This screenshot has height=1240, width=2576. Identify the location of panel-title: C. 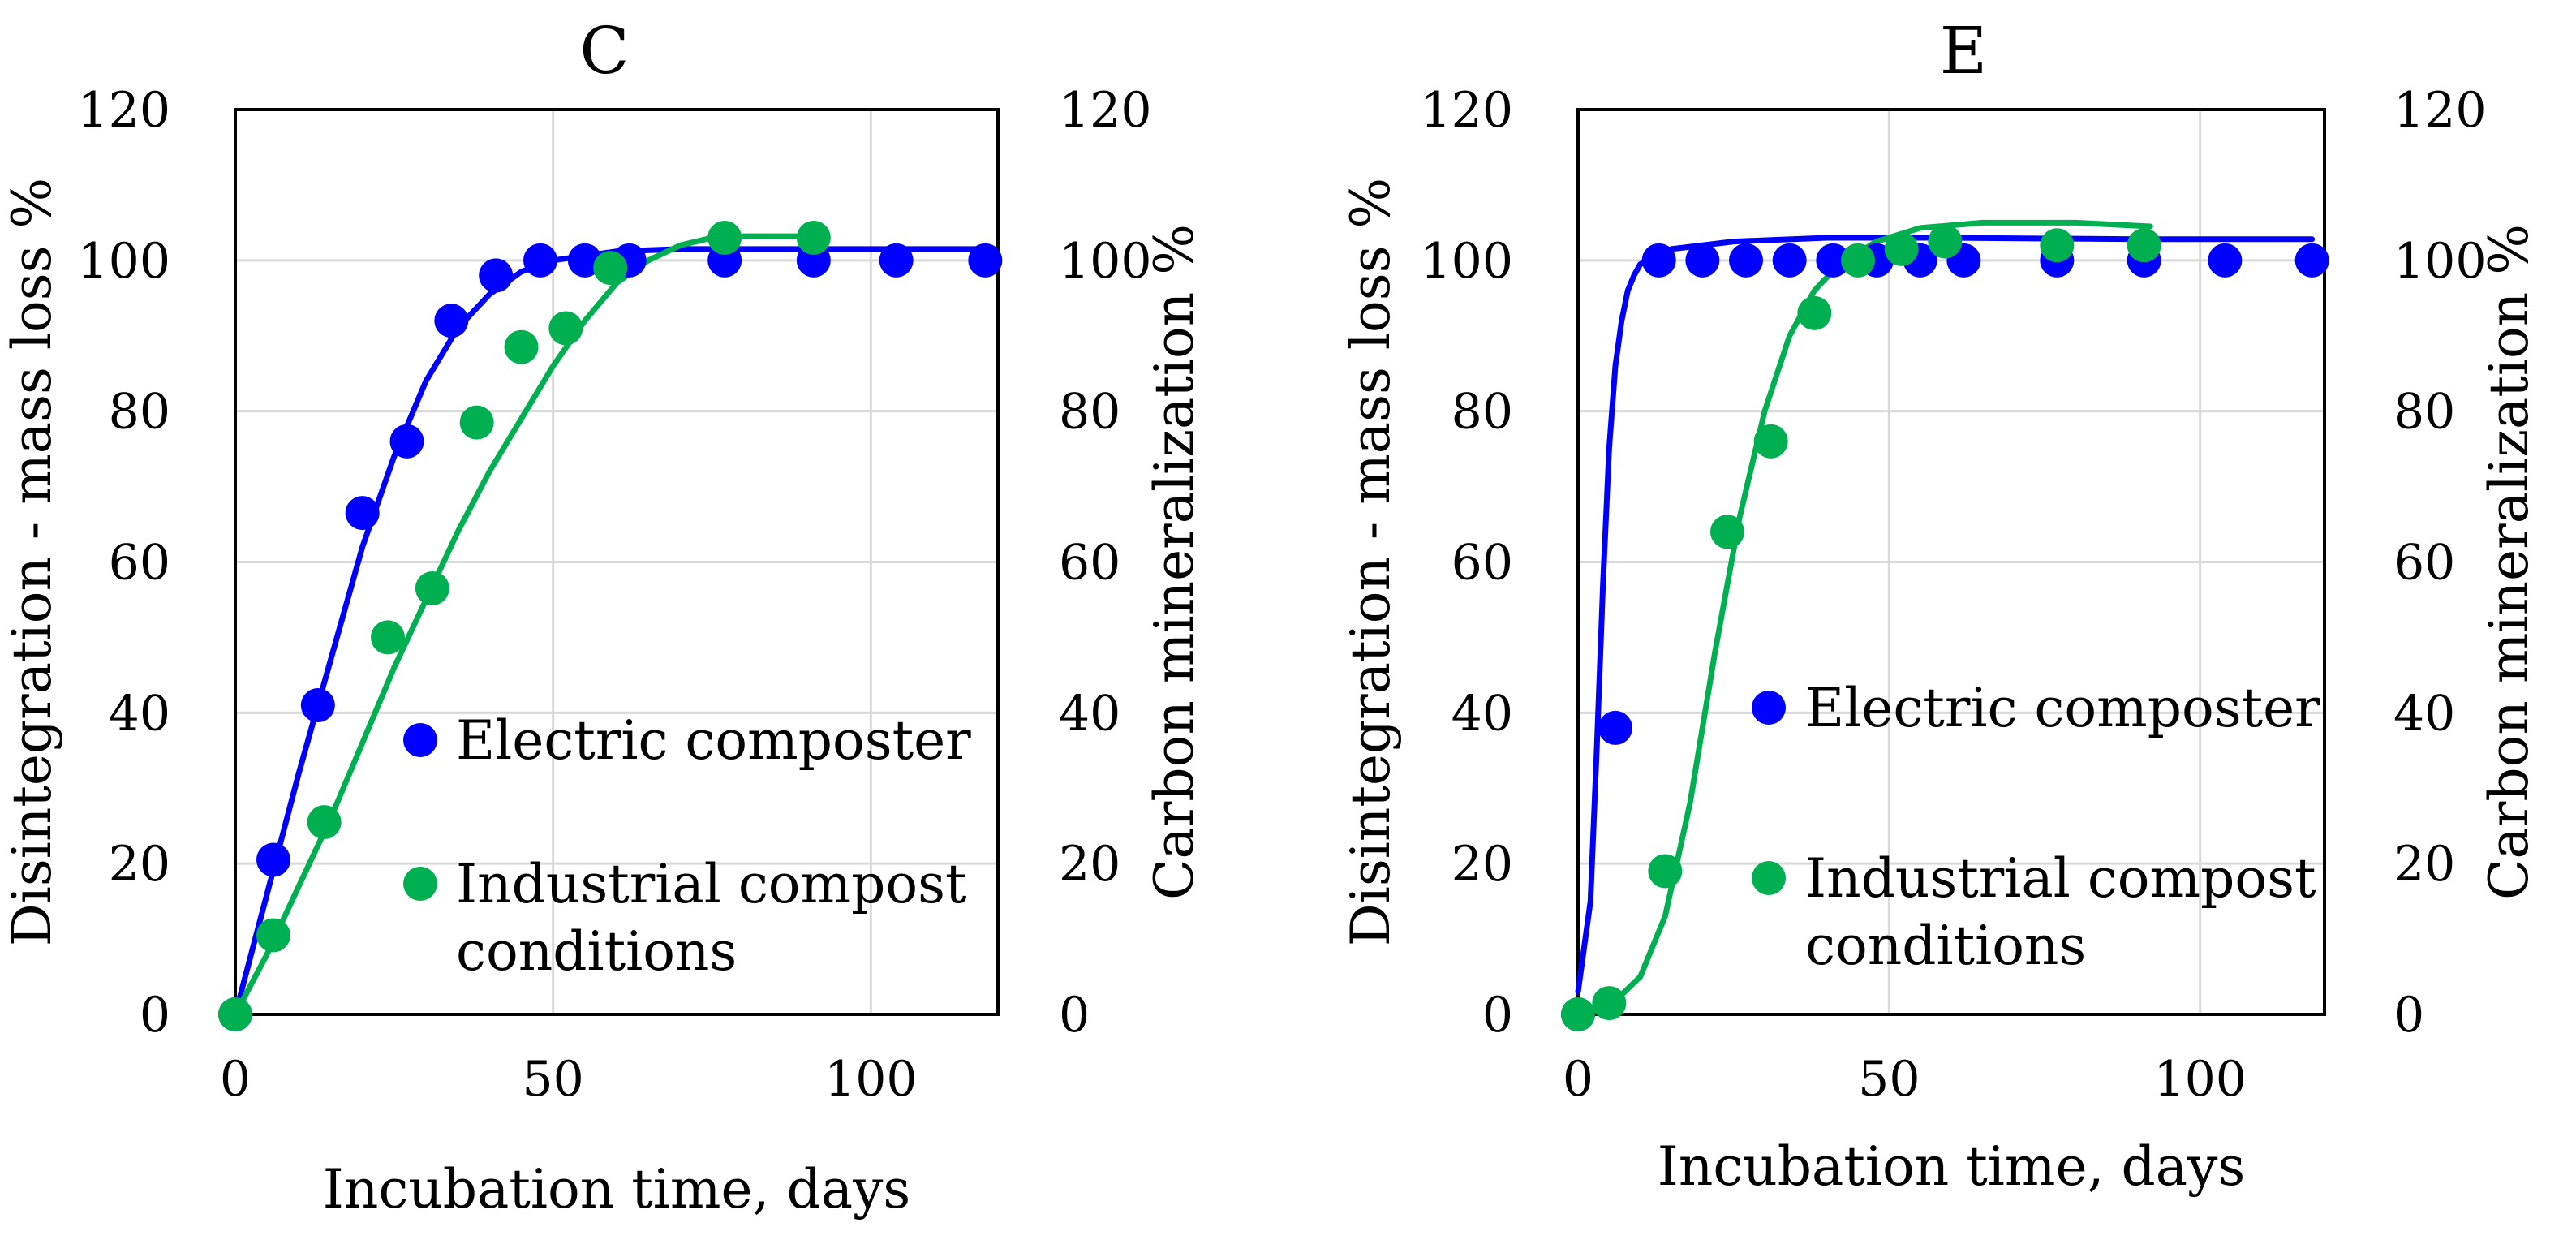
(604, 50).